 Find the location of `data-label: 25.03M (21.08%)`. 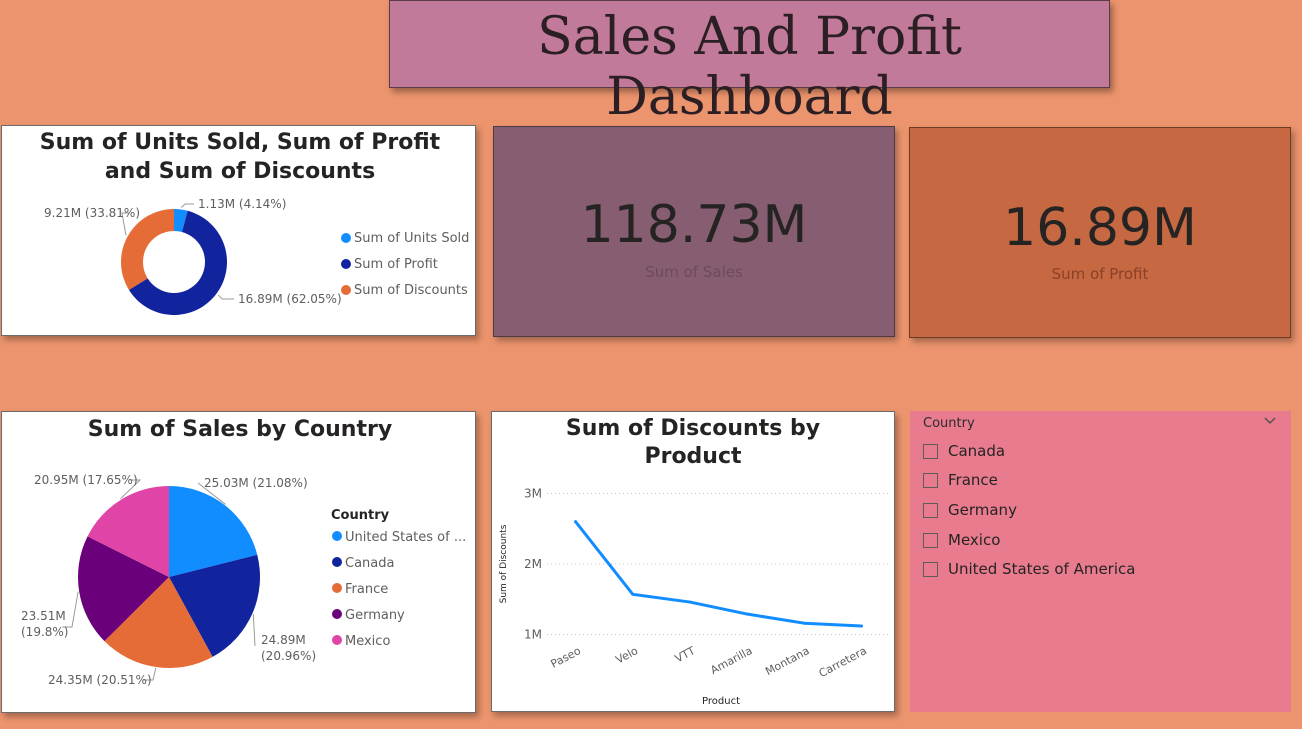

data-label: 25.03M (21.08%) is located at coordinates (256, 483).